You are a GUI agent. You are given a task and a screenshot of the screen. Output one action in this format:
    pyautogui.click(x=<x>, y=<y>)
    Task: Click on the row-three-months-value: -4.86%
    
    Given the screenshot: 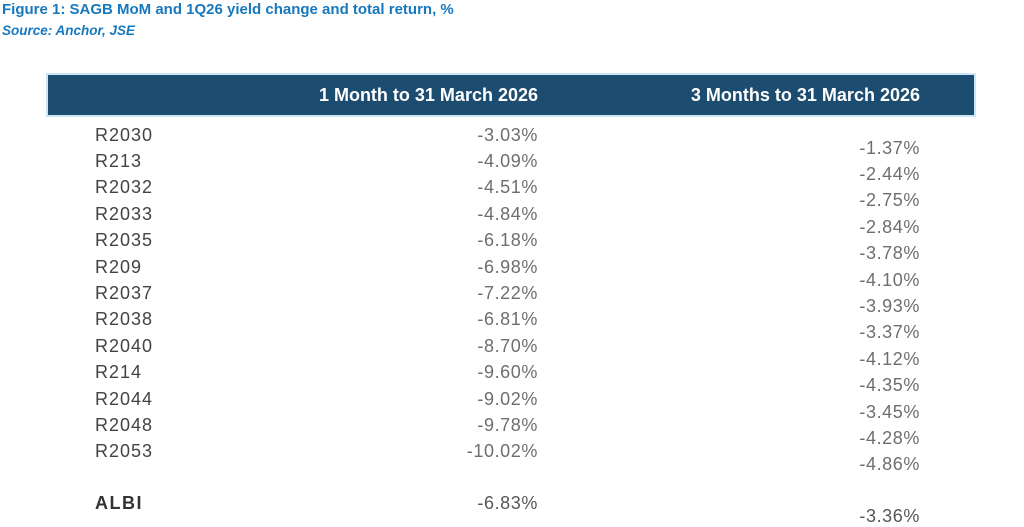 What is the action you would take?
    pyautogui.click(x=889, y=464)
    